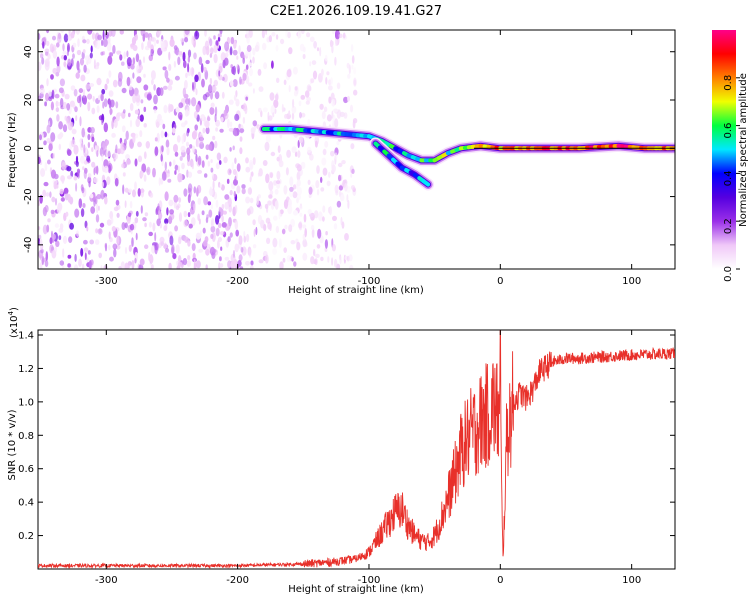  I want to click on figure-title: C2E1.2026.109.19.41.G27, so click(356, 11).